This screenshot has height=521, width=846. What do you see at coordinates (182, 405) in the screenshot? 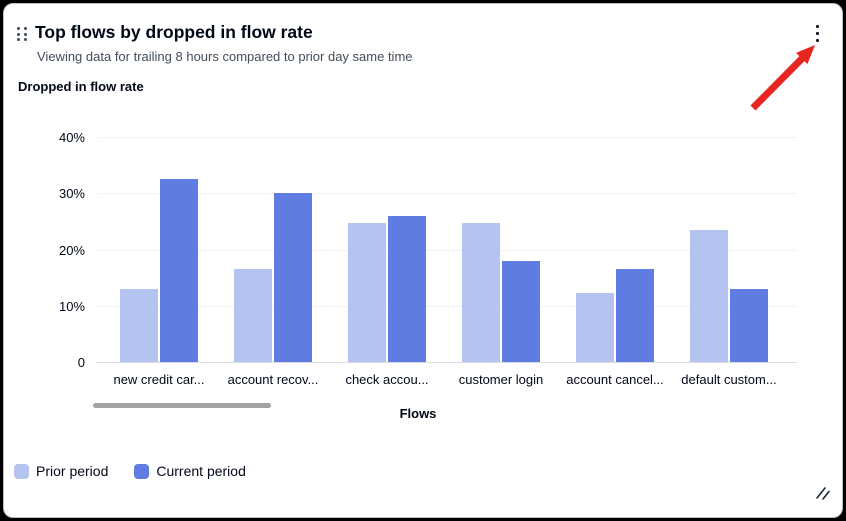
I see `chart-scrollbar` at bounding box center [182, 405].